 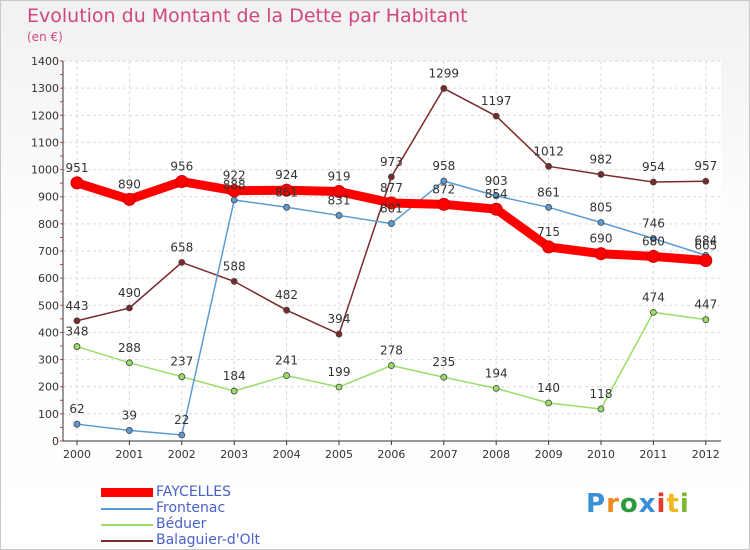 I want to click on x-tick-label: 2002, so click(x=182, y=454).